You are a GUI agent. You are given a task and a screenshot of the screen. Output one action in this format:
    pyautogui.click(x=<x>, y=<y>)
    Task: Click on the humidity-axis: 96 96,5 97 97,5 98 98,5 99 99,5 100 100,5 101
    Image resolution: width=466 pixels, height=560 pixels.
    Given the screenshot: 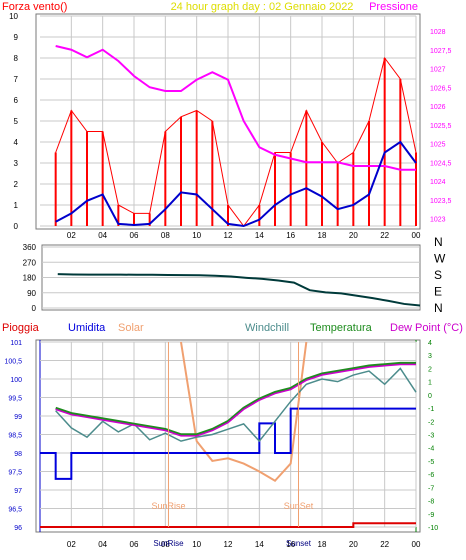 What is the action you would take?
    pyautogui.click(x=13, y=436)
    